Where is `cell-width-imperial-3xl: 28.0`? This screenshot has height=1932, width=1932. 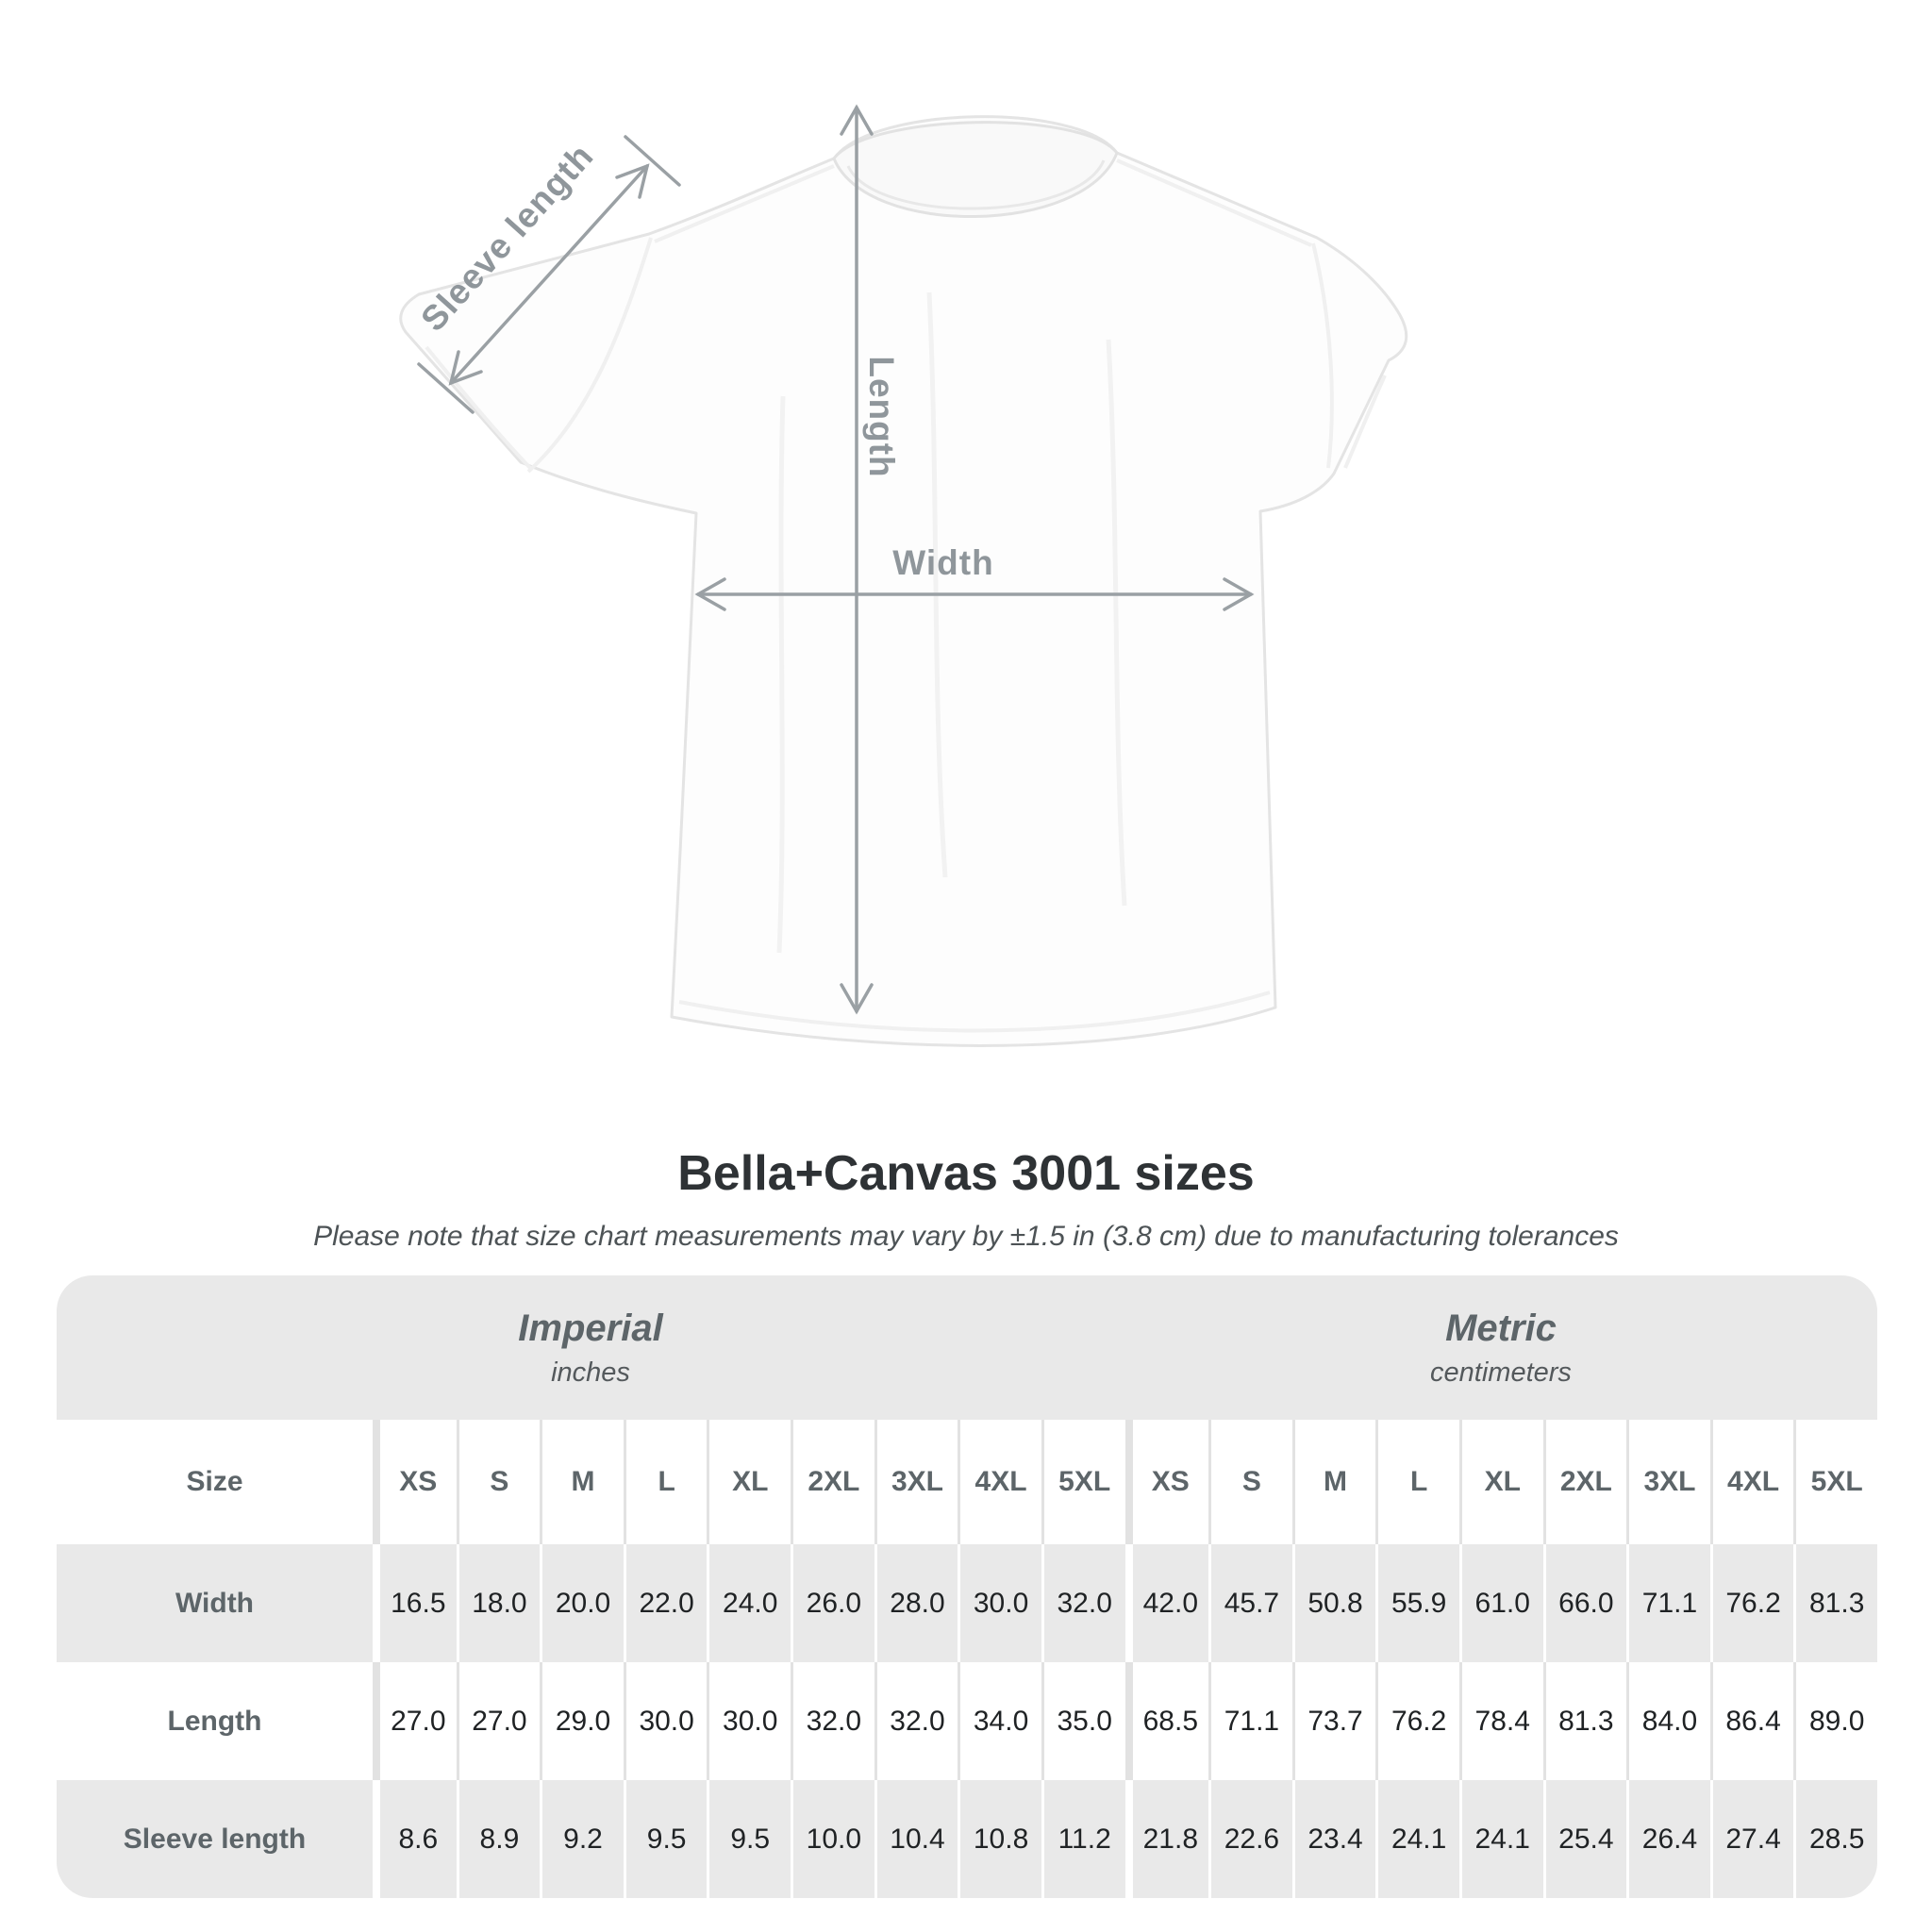
cell-width-imperial-3xl: 28.0 is located at coordinates (916, 1603).